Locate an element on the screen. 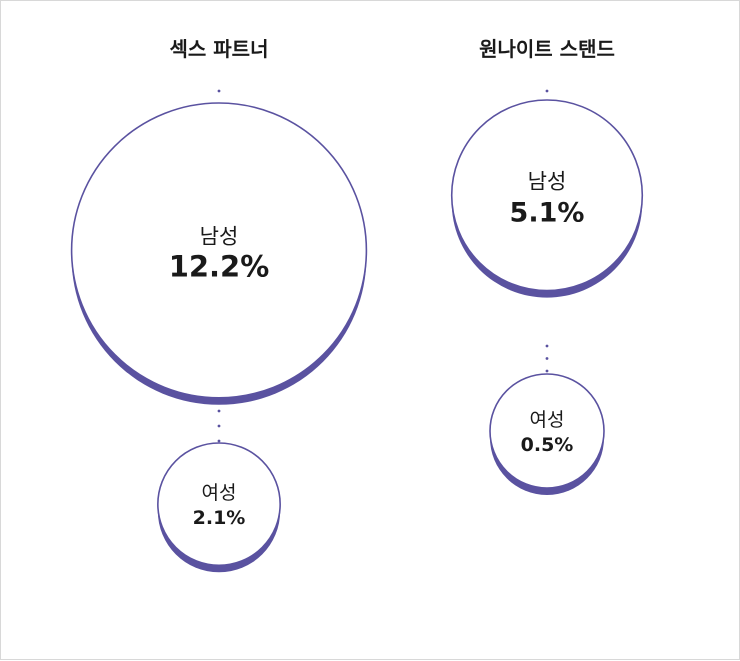 The image size is (740, 661). category-label-group1-1: 여성 is located at coordinates (219, 493).